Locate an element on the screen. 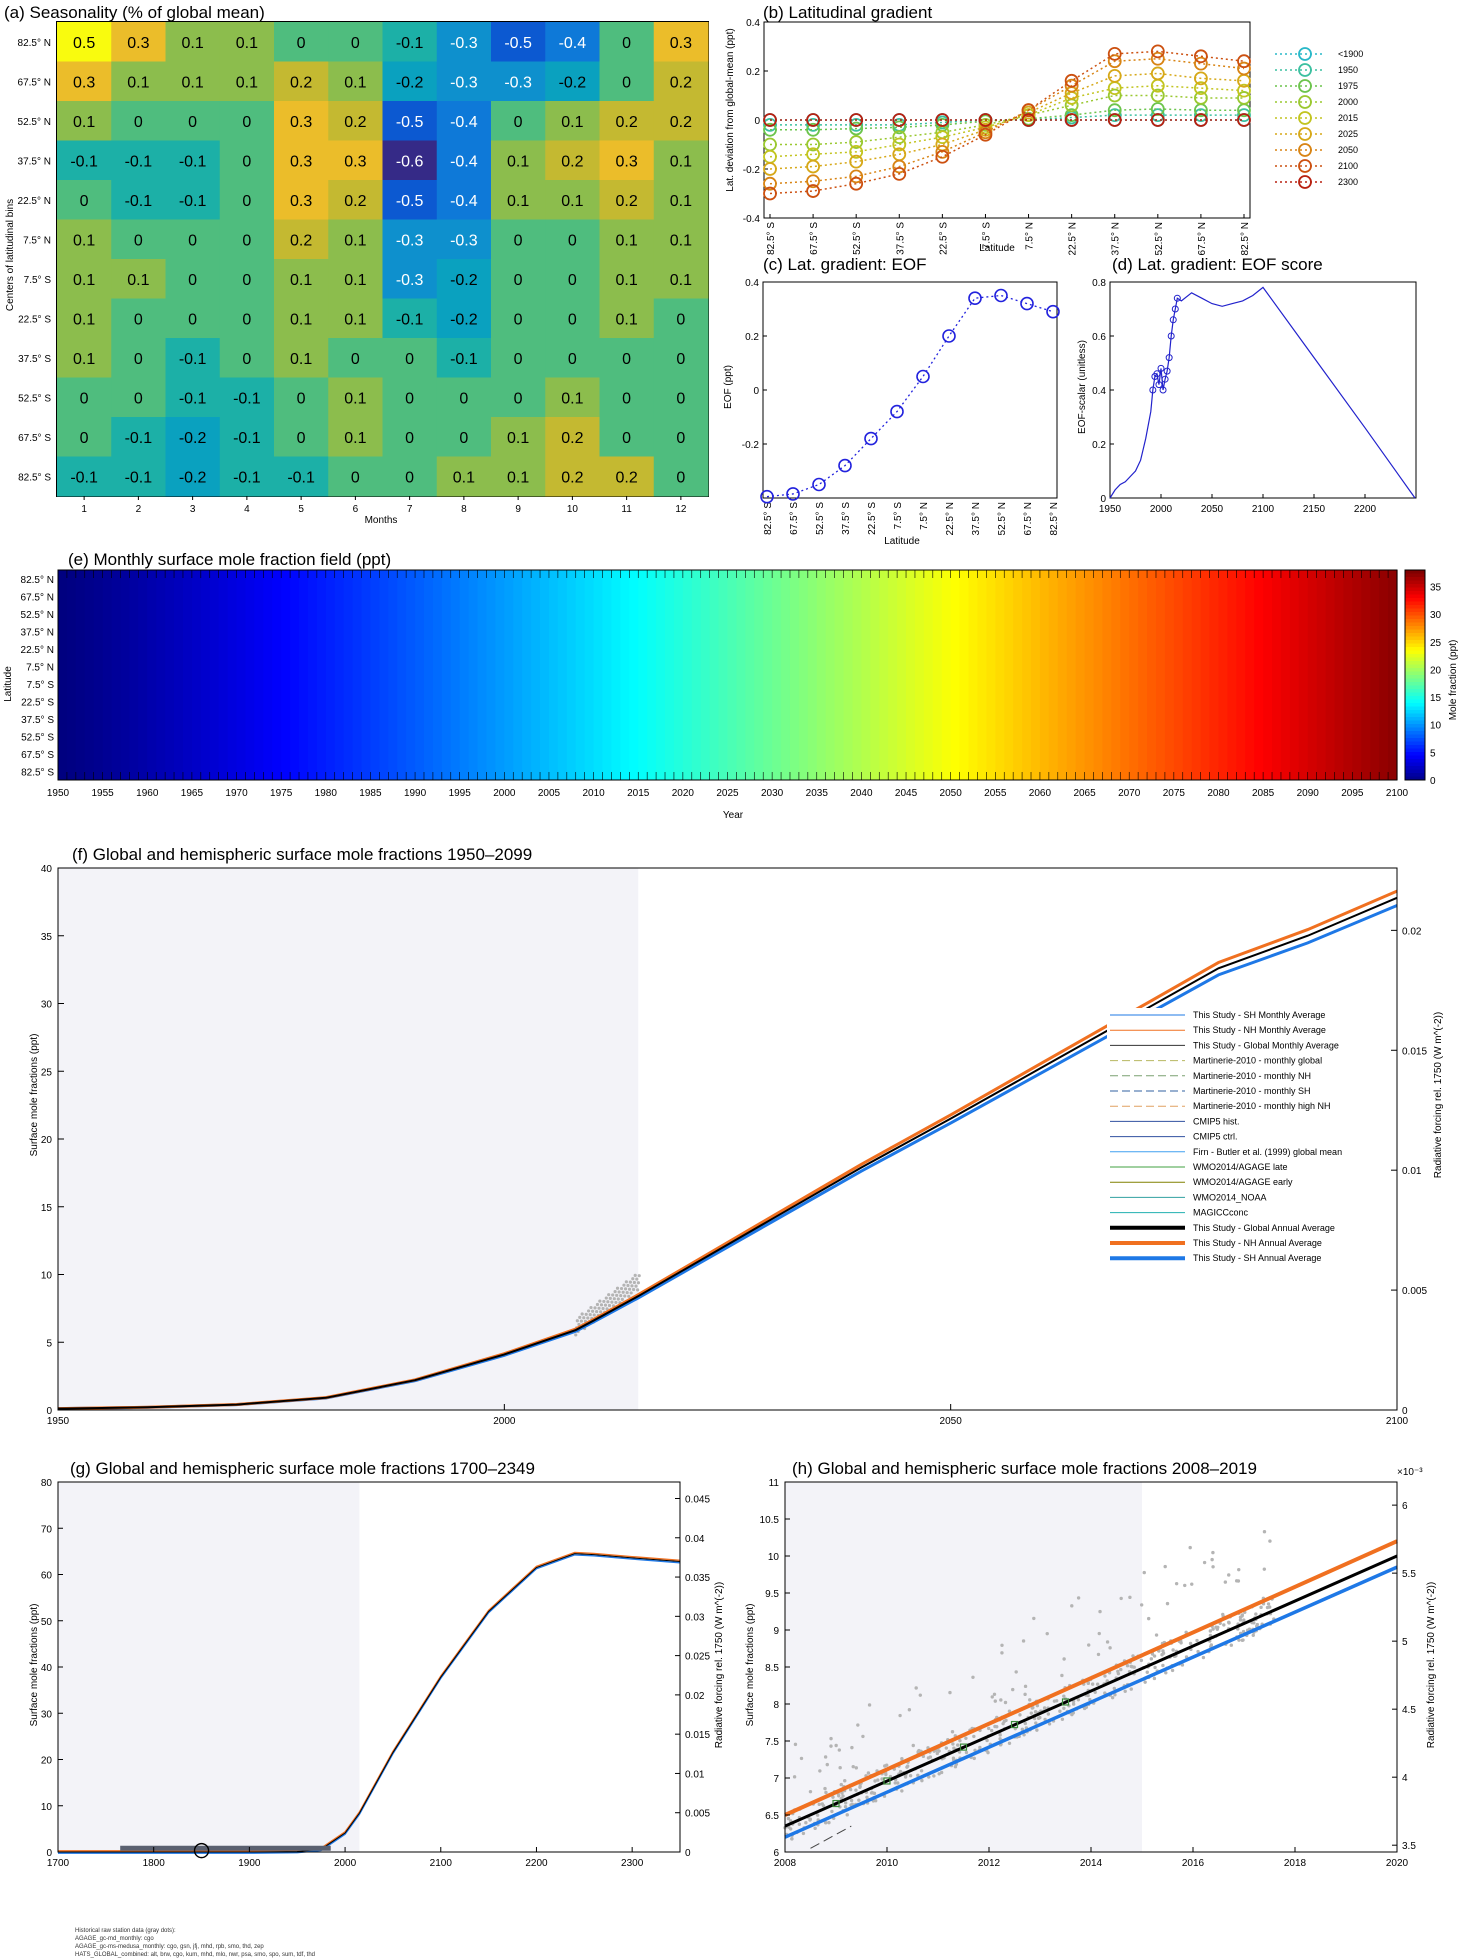 This screenshot has width=1476, height=1959. series-line is located at coordinates (1007, 121).